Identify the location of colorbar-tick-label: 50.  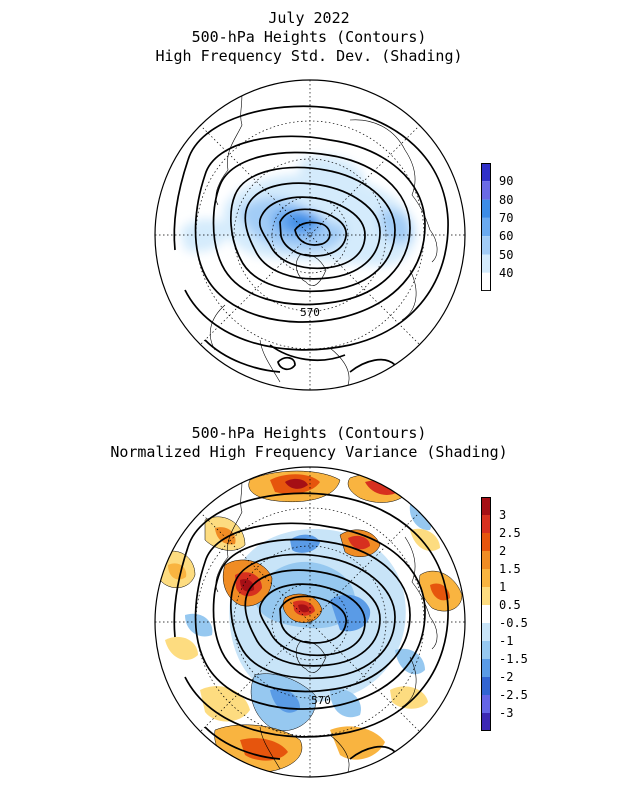
(506, 254).